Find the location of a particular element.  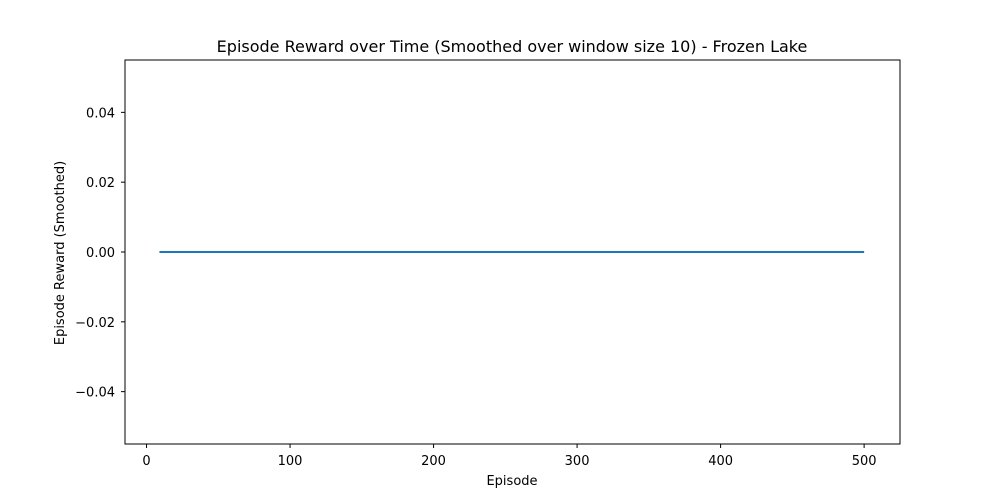

y-tick-label: −0.02 is located at coordinates (95, 323).